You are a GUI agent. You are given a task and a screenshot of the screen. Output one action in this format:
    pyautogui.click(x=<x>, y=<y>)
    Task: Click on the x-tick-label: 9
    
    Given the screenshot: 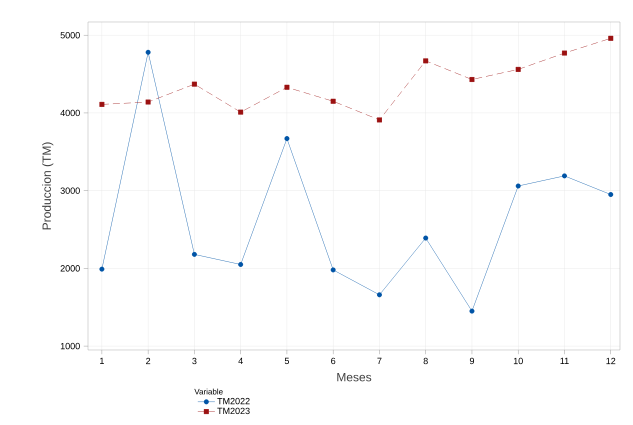 What is the action you would take?
    pyautogui.click(x=472, y=361)
    